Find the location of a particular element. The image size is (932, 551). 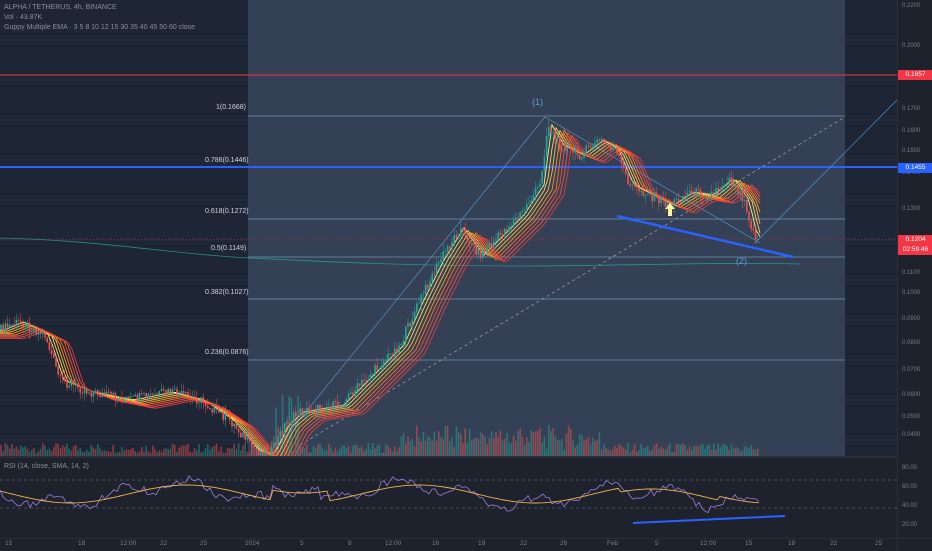

time-tick: Feb is located at coordinates (613, 543).